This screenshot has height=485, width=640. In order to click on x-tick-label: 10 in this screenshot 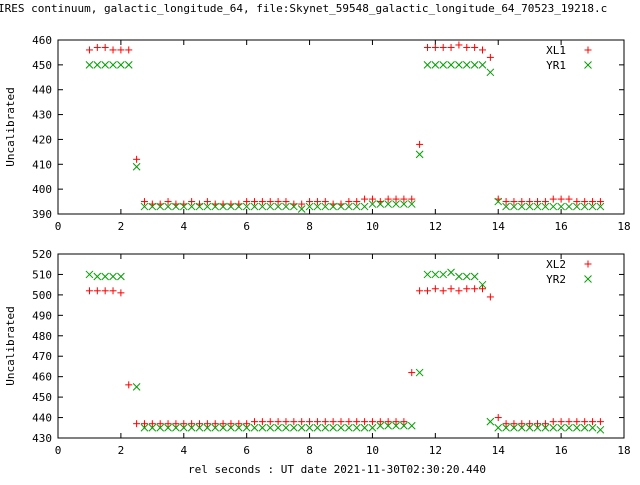, I will do `click(372, 226)`.